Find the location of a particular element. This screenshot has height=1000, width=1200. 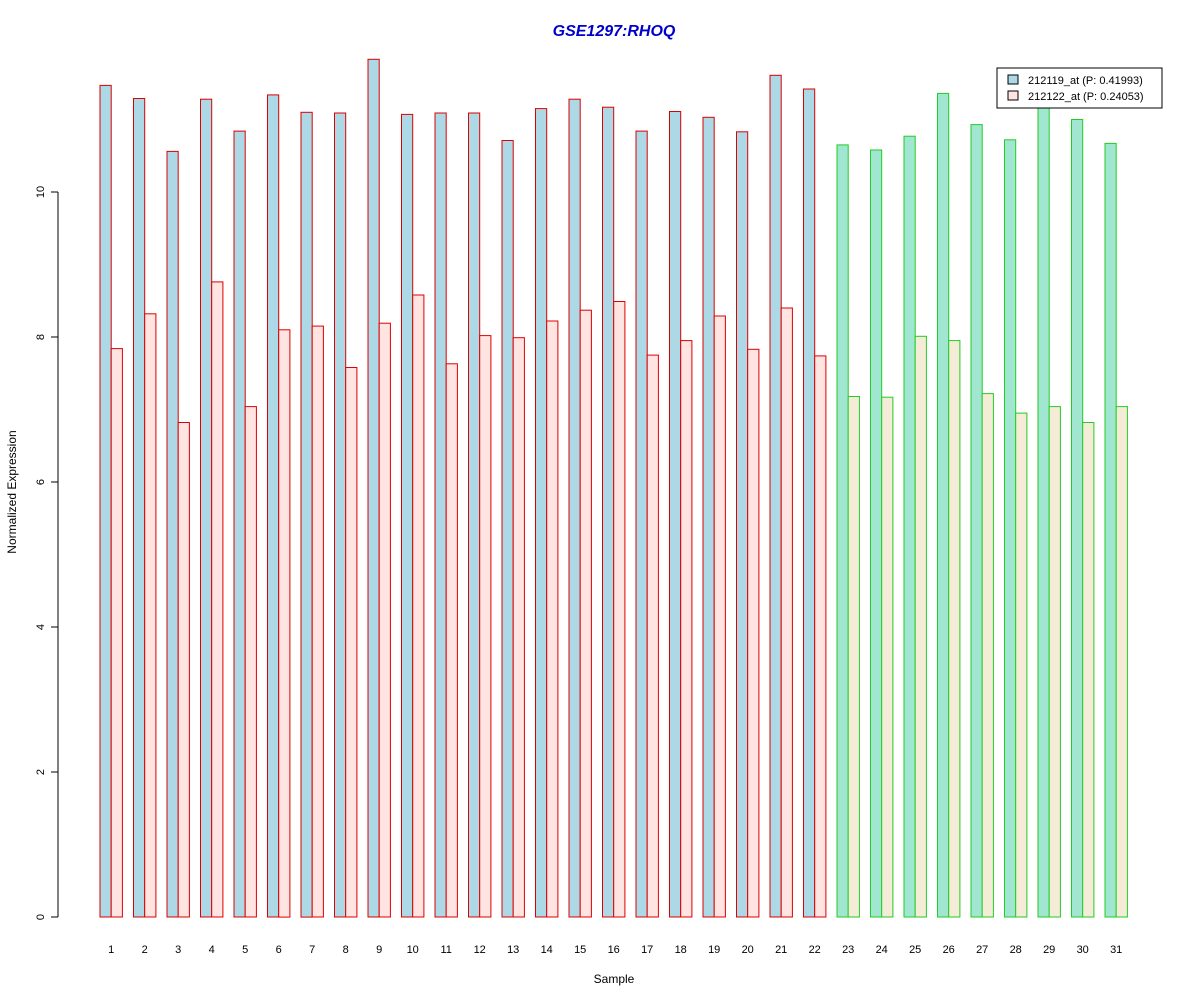

y-tick-label-4: 4 is located at coordinates (41, 627).